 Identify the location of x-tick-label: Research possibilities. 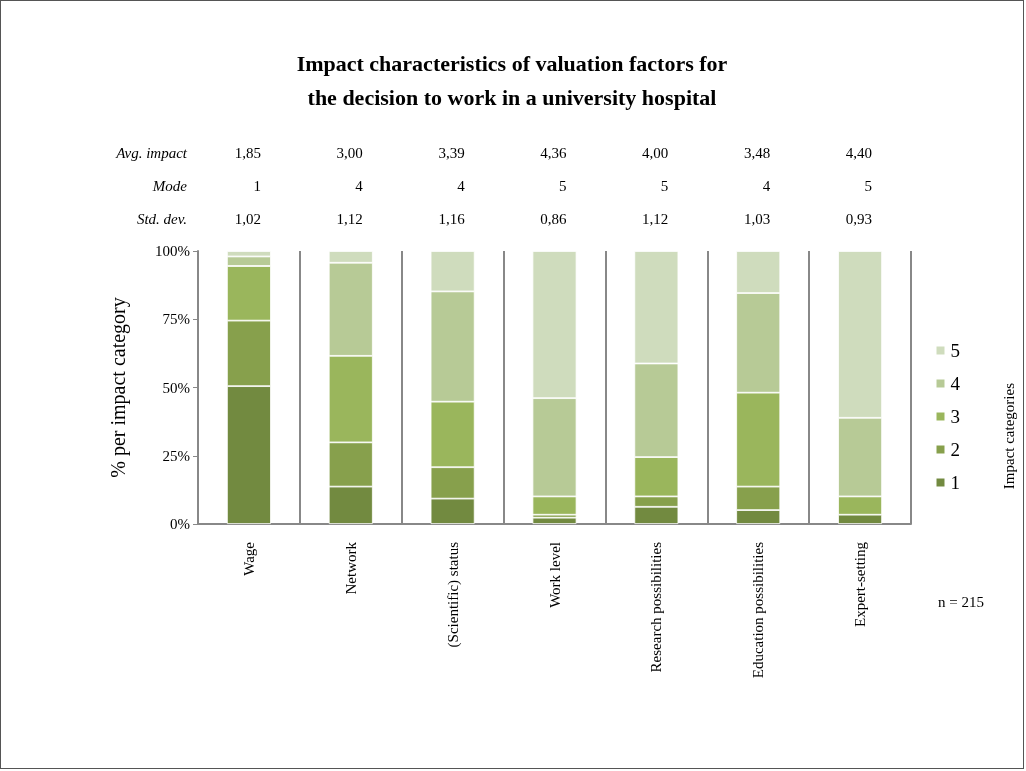
(656, 607).